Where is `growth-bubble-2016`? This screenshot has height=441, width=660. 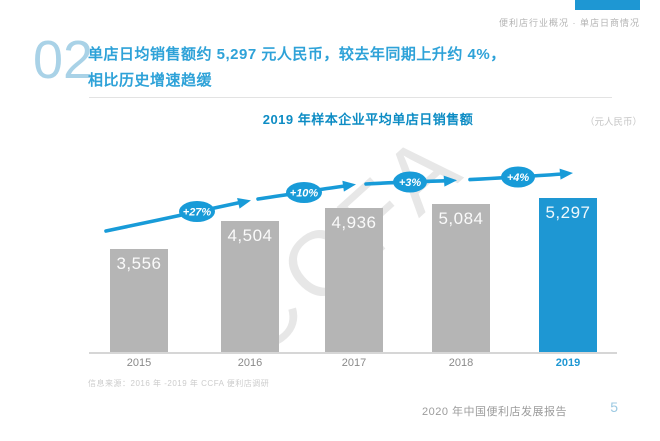 growth-bubble-2016 is located at coordinates (197, 211).